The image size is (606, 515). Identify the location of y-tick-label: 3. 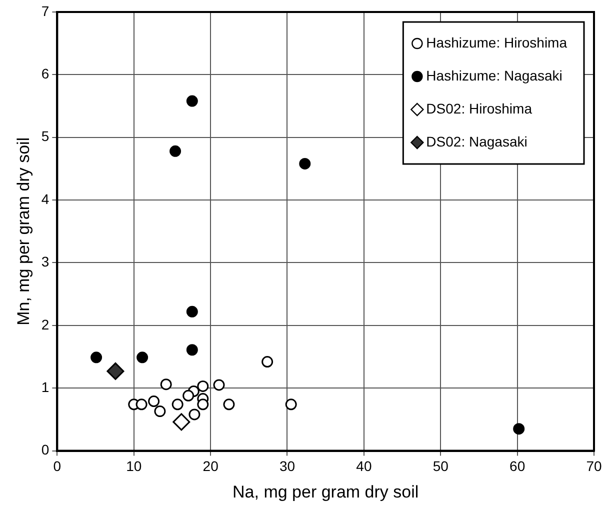
(45, 262).